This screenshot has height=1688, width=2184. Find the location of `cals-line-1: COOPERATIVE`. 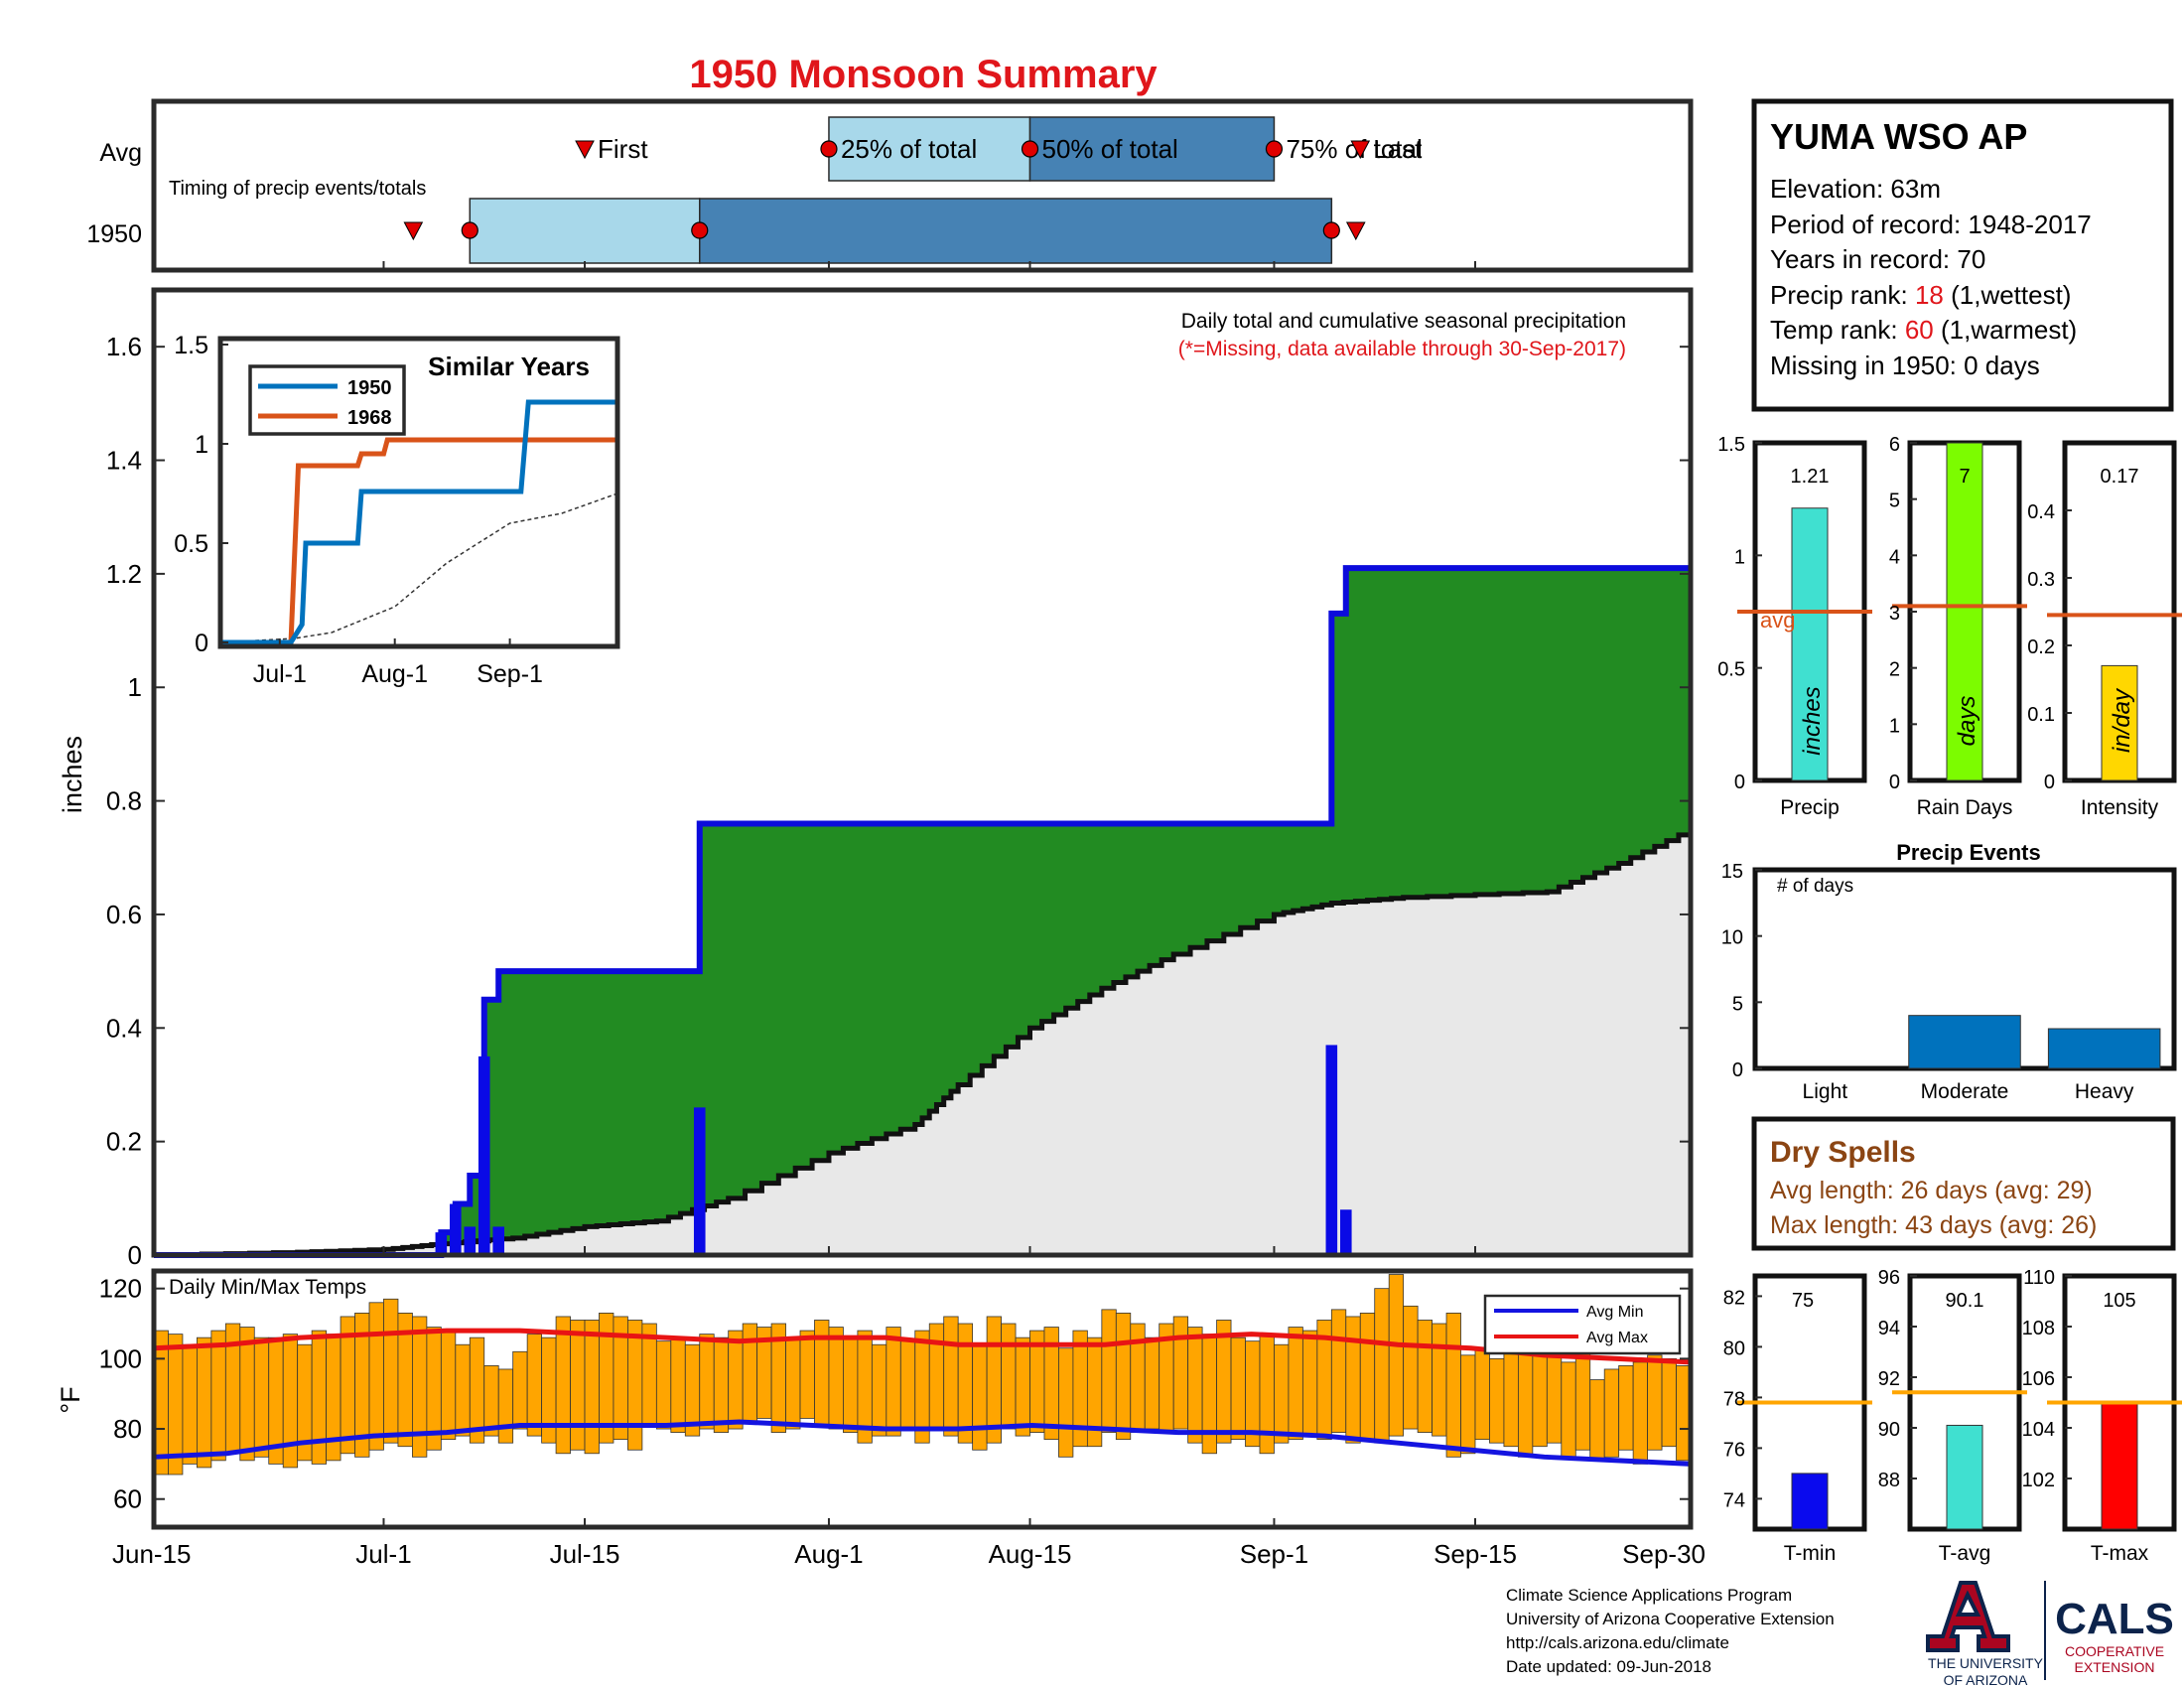

cals-line-1: COOPERATIVE is located at coordinates (2114, 1651).